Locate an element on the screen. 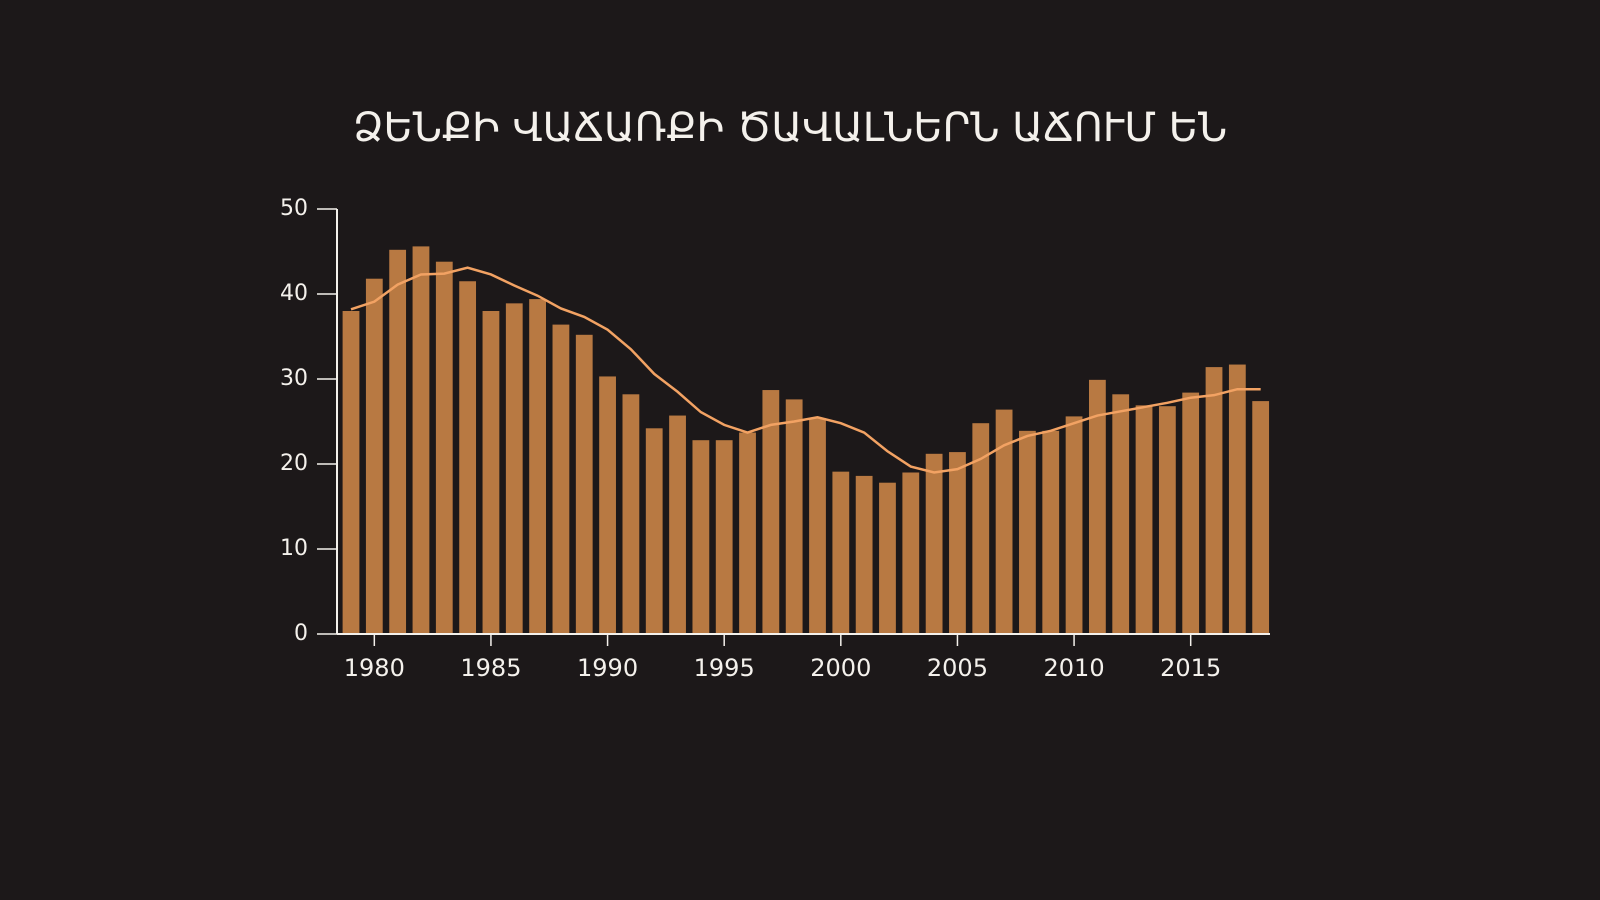 The width and height of the screenshot is (1600, 900). x-tick-label: 1985 is located at coordinates (490, 668).